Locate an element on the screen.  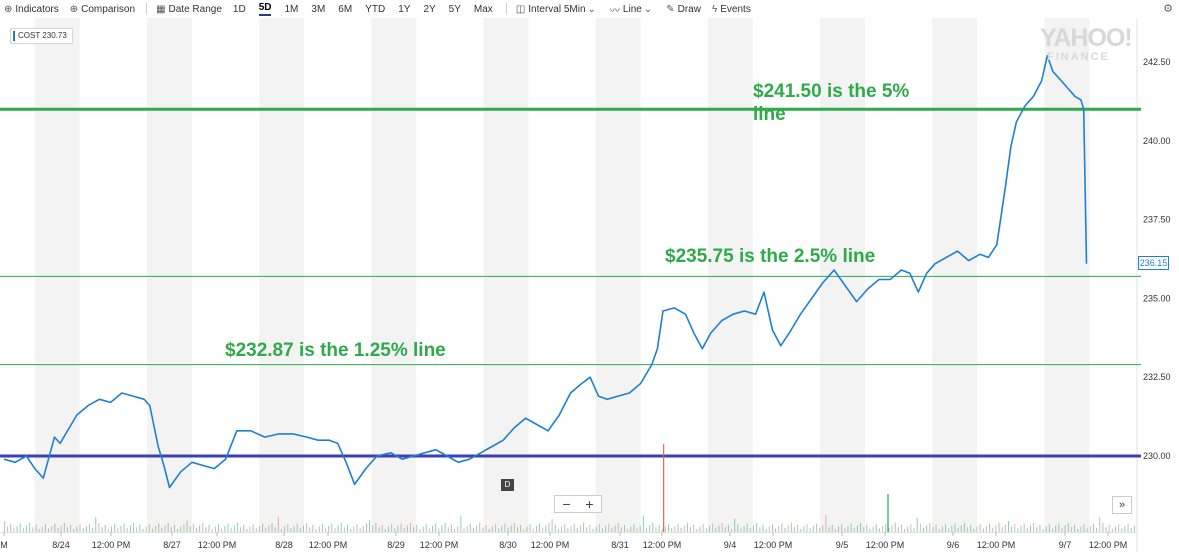
current-price-tag: 236.15 is located at coordinates (1153, 263).